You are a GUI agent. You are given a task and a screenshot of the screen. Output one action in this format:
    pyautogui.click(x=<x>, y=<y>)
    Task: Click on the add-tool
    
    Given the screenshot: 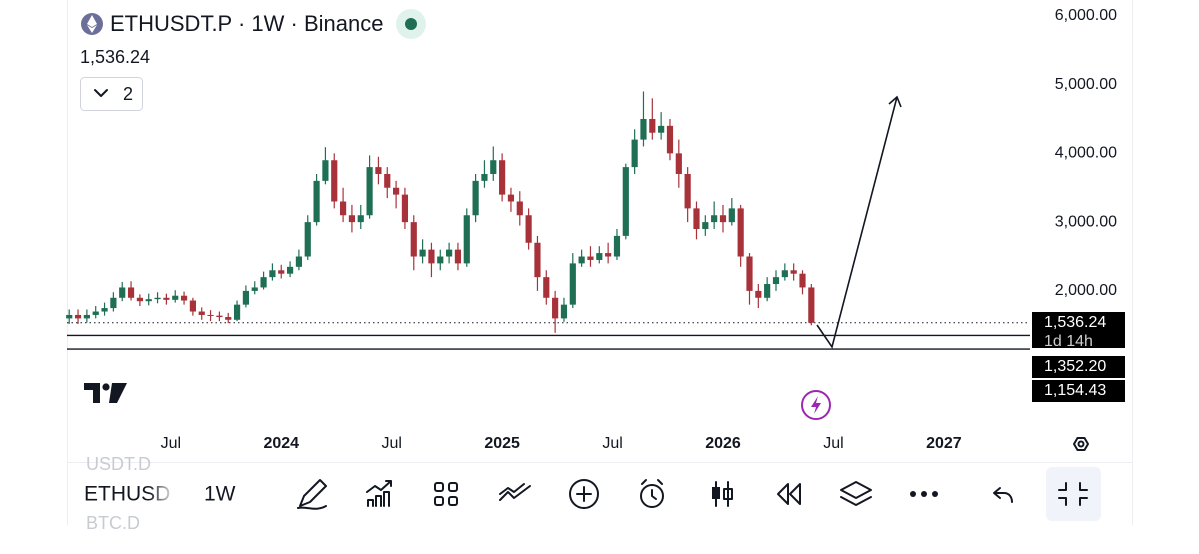 What is the action you would take?
    pyautogui.click(x=584, y=494)
    